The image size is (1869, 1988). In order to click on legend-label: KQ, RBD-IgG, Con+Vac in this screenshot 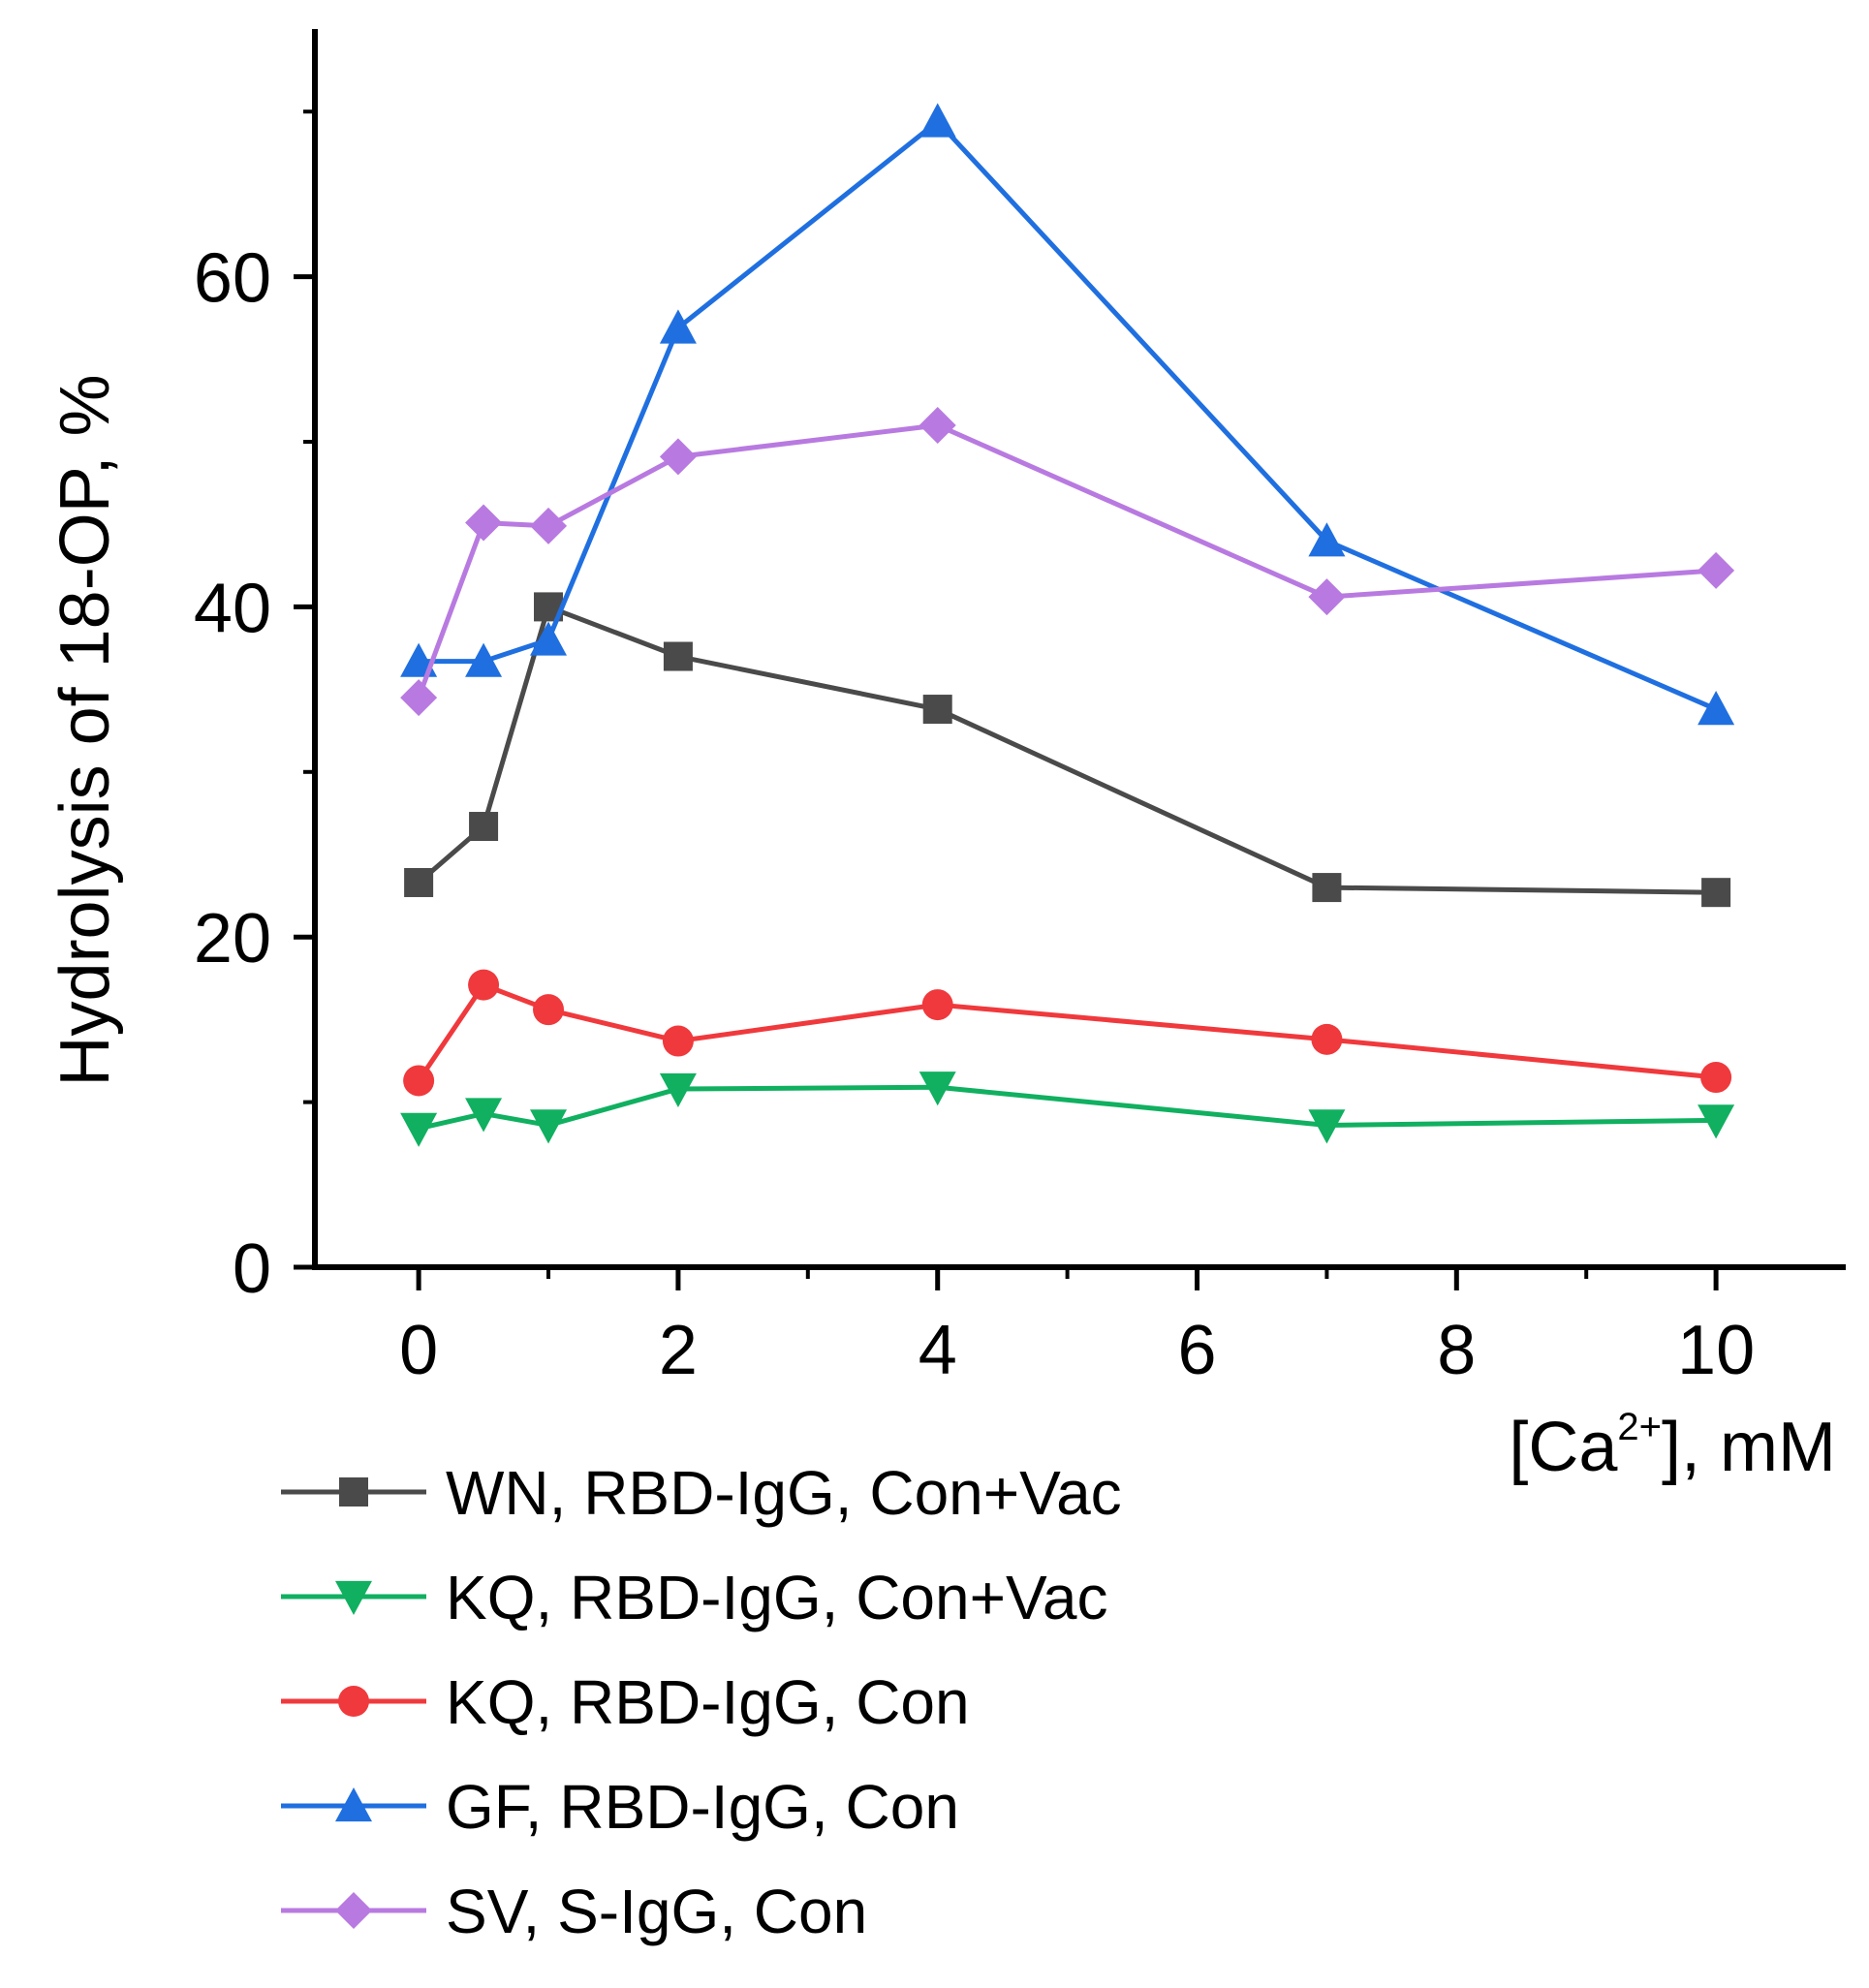, I will do `click(777, 1597)`.